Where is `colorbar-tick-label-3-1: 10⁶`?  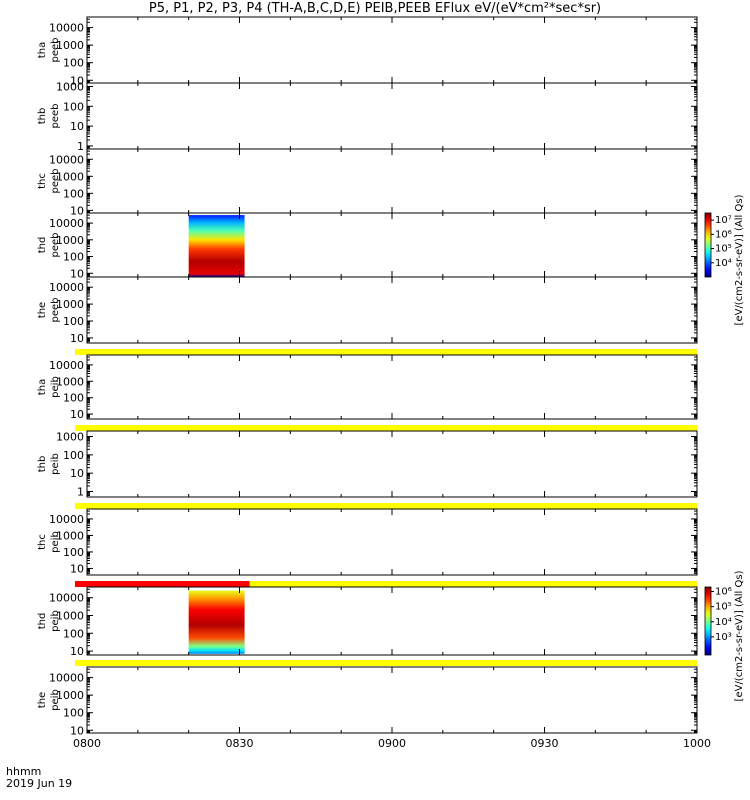
colorbar-tick-label-3-1: 10⁶ is located at coordinates (723, 234).